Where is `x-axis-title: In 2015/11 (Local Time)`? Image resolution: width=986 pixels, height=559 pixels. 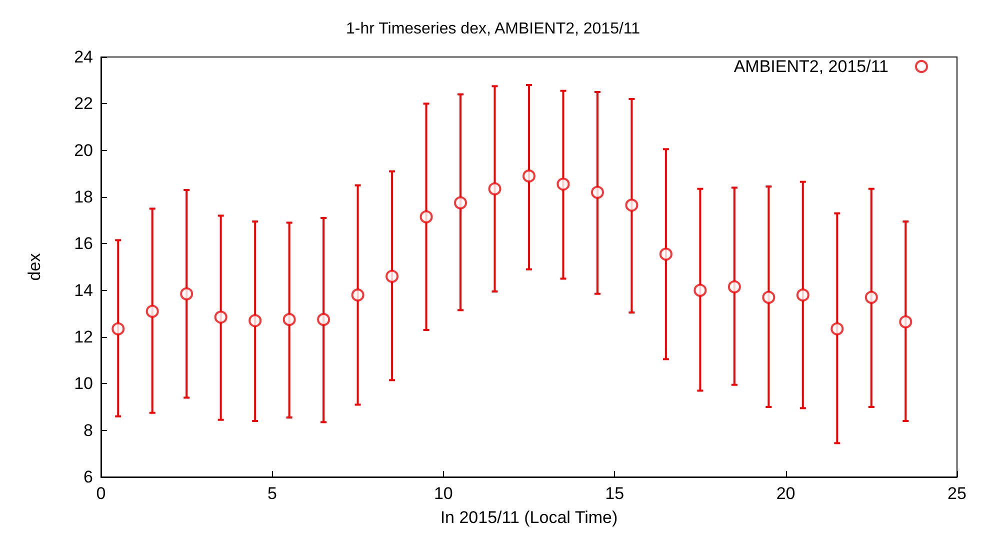
x-axis-title: In 2015/11 (Local Time) is located at coordinates (529, 517).